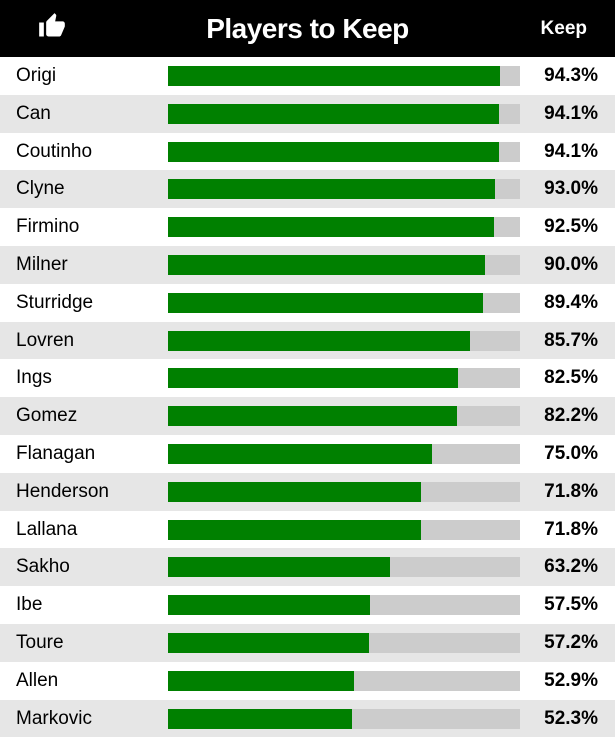 Image resolution: width=615 pixels, height=737 pixels. I want to click on category-label: Lovren, so click(45, 340).